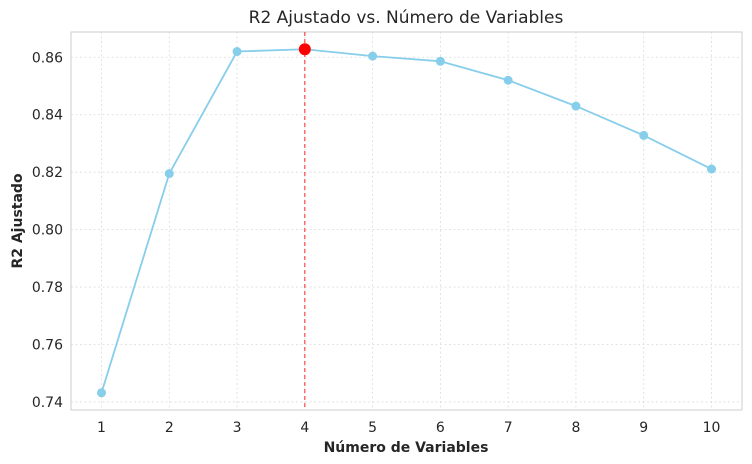  What do you see at coordinates (47, 346) in the screenshot?
I see `y-tick-label: 0.76` at bounding box center [47, 346].